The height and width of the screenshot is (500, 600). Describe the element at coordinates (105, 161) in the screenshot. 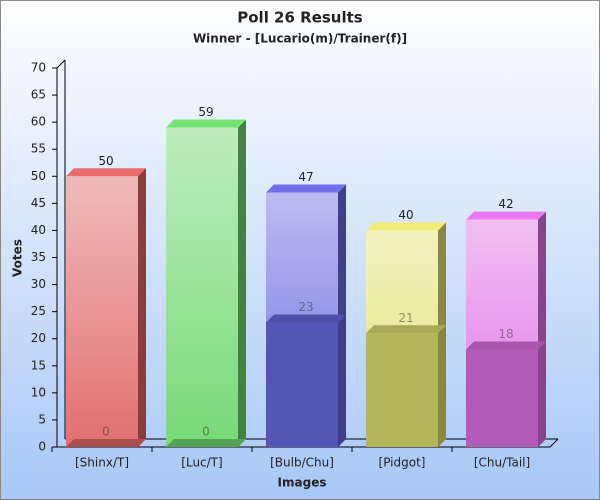

I see `value-label: 50` at that location.